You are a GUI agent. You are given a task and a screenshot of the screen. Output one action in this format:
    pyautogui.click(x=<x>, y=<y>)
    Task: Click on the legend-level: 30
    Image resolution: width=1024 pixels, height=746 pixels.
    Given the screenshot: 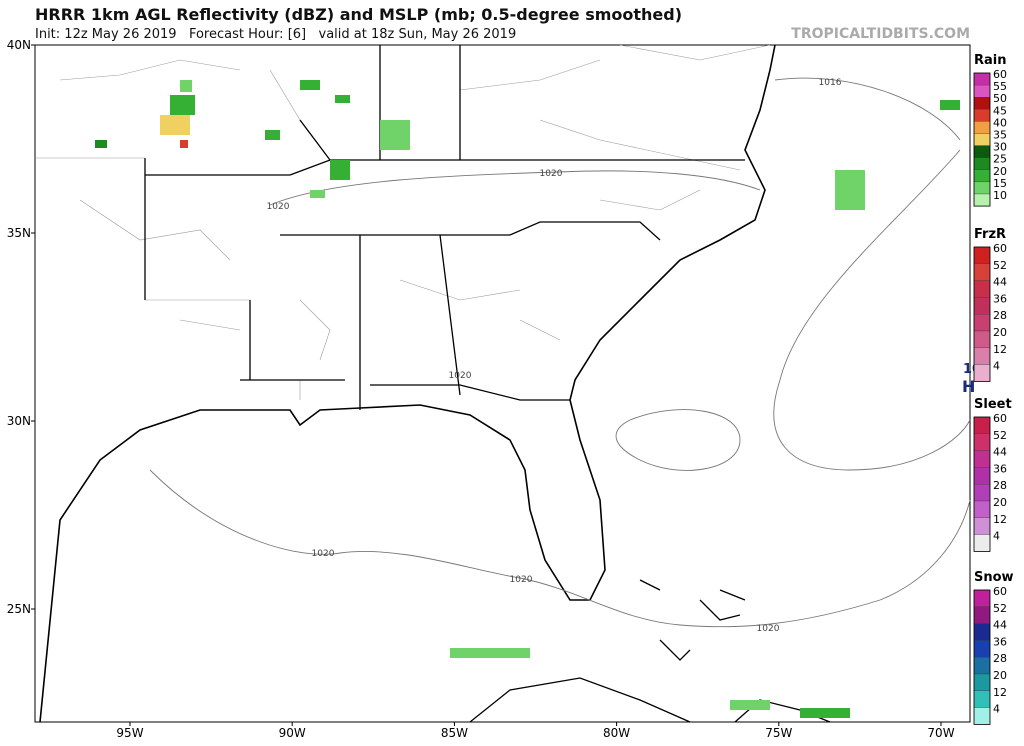 What is the action you would take?
    pyautogui.click(x=1000, y=147)
    